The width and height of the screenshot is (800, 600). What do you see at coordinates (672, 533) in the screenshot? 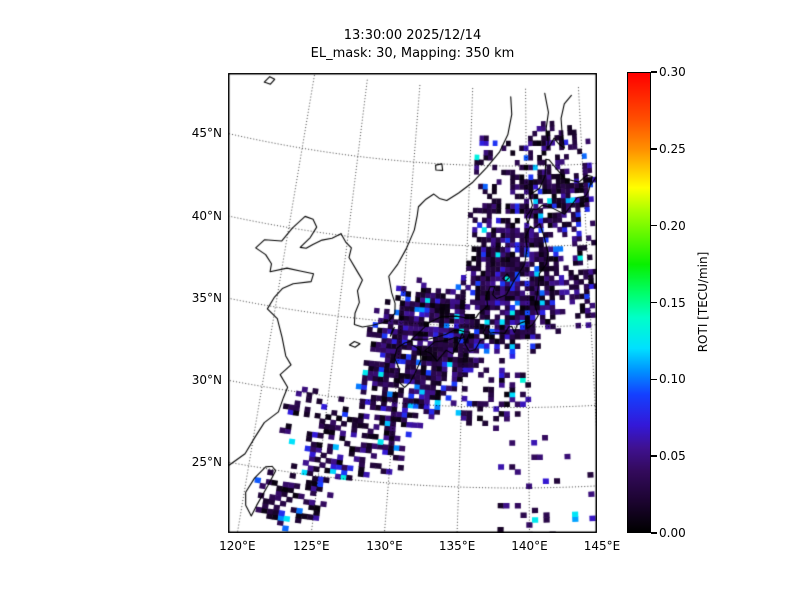
I see `colorbar-tick-label: 0.00` at bounding box center [672, 533].